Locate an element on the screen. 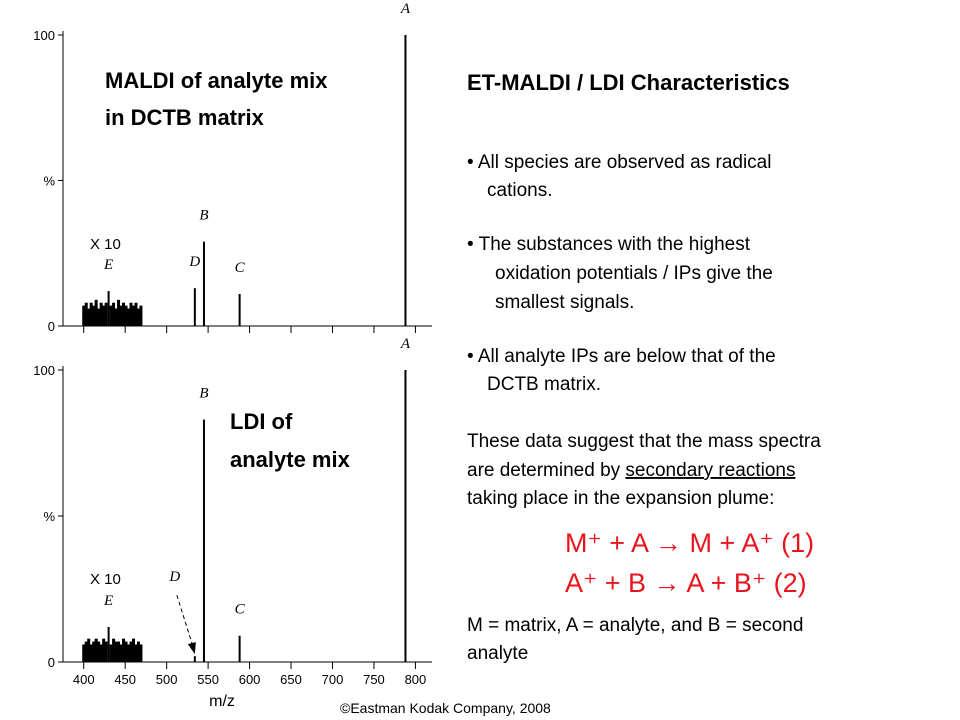 Image resolution: width=960 pixels, height=720 pixels. equation: A⁺ + B → A + B⁺ (2) is located at coordinates (686, 583).